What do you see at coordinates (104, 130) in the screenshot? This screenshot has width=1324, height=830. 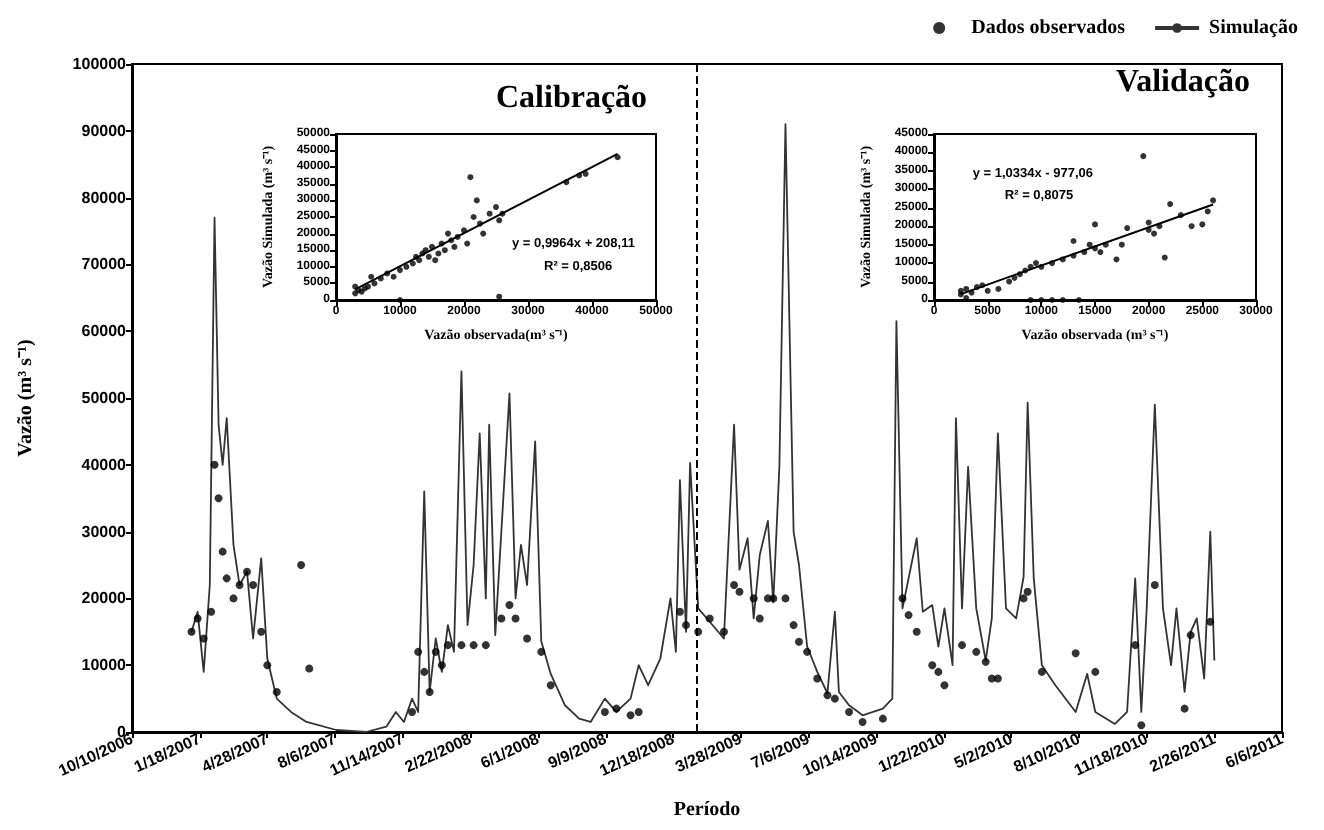 I see `y-tick-label: 90000` at bounding box center [104, 130].